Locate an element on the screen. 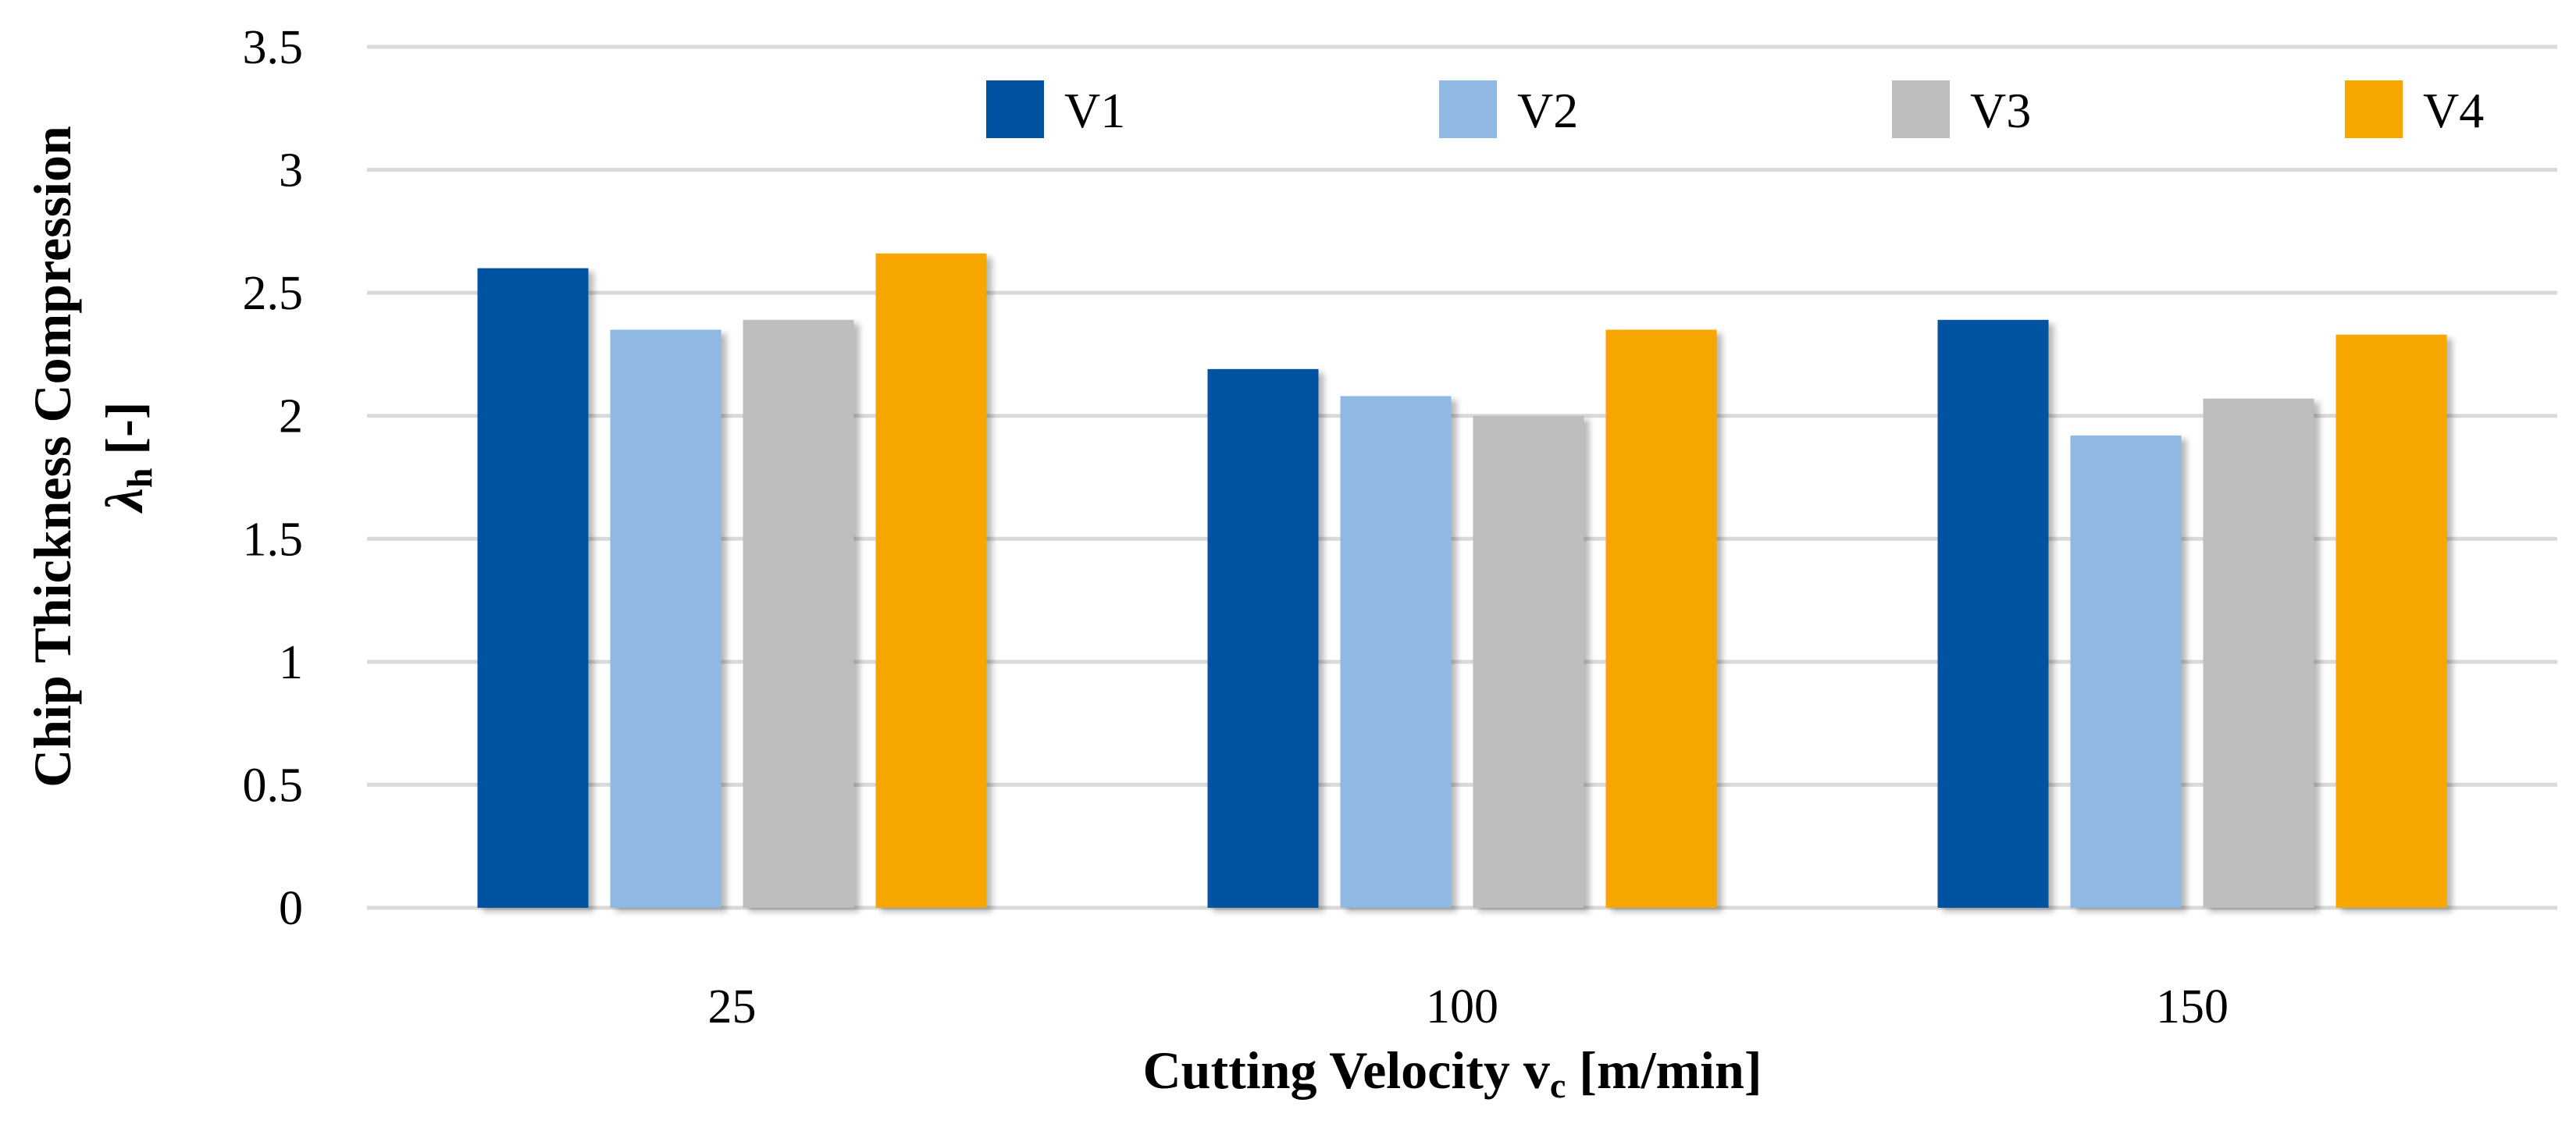 The width and height of the screenshot is (2576, 1124). legend-swatch-v3 is located at coordinates (1921, 109).